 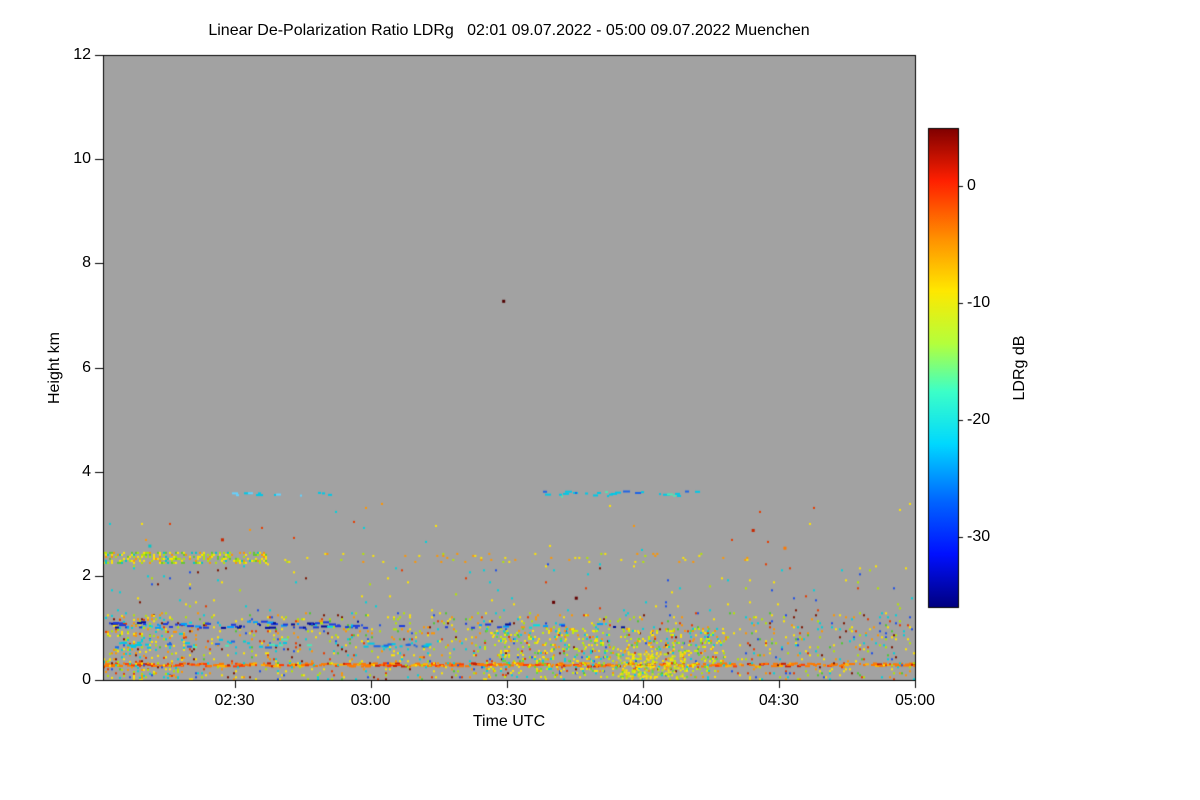 What do you see at coordinates (971, 186) in the screenshot?
I see `colorbar-tick-label: 0` at bounding box center [971, 186].